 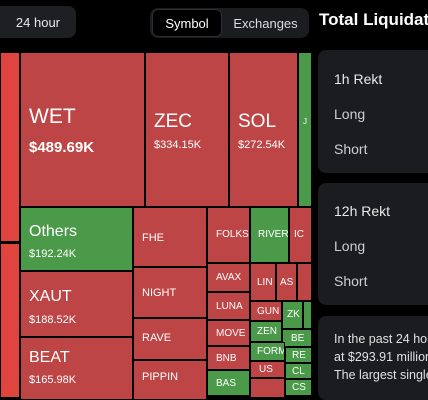 I want to click on tile-cl: CL, so click(x=298, y=371).